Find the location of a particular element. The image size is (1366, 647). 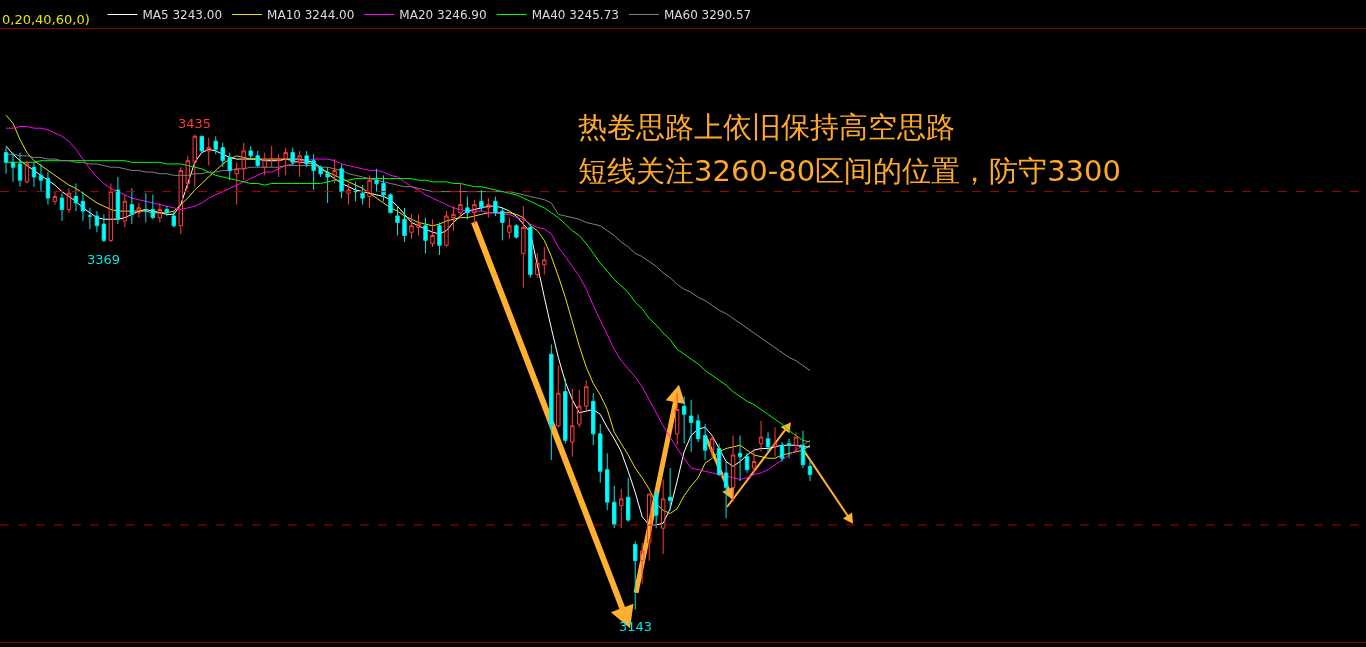

legend-label: MA10 3244.00 is located at coordinates (311, 15).